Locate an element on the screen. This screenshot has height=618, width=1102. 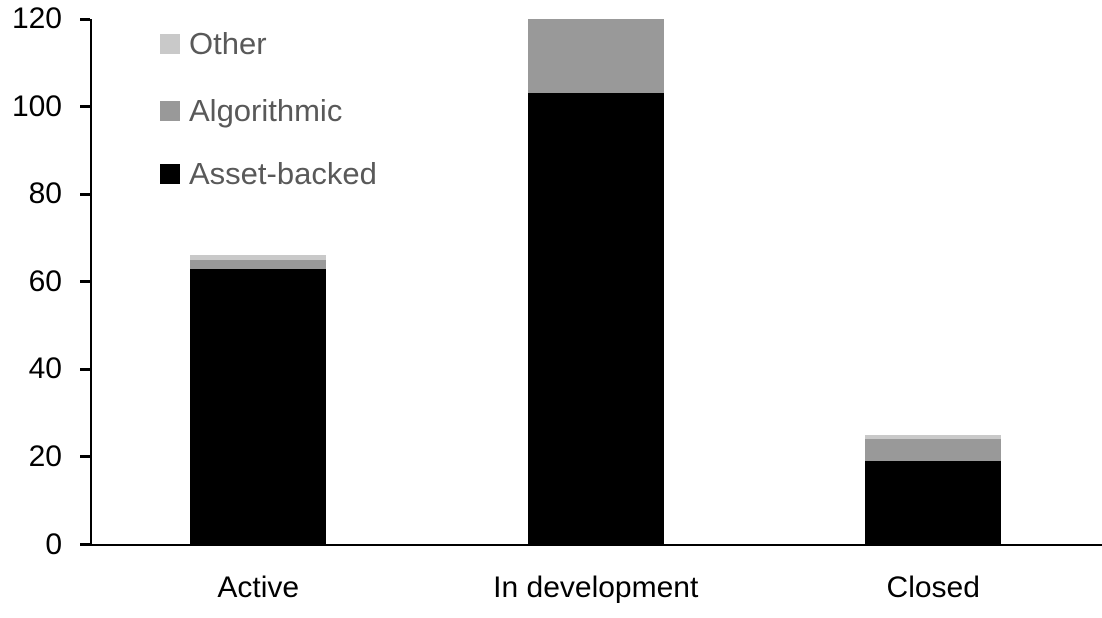
bar-segment-closed-asset-backed is located at coordinates (933, 503).